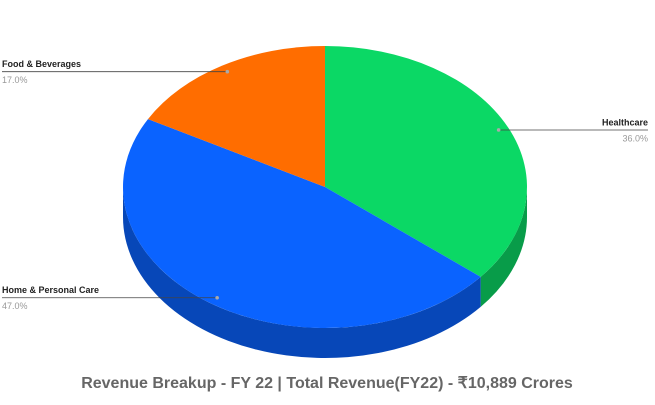  What do you see at coordinates (15, 306) in the screenshot?
I see `slice-value-label: 47.0%` at bounding box center [15, 306].